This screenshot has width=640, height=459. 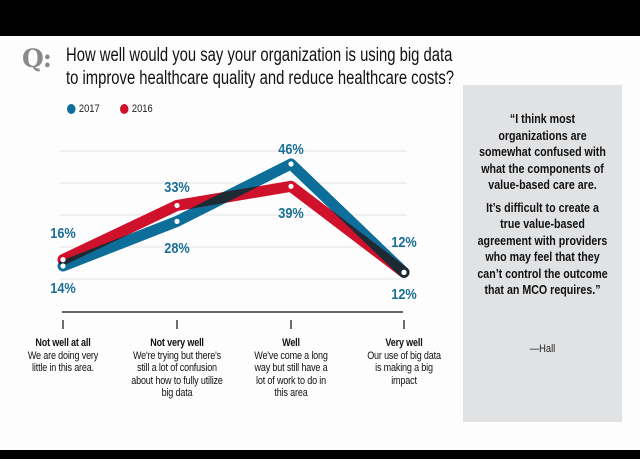 I want to click on bottom-banner, so click(x=320, y=454).